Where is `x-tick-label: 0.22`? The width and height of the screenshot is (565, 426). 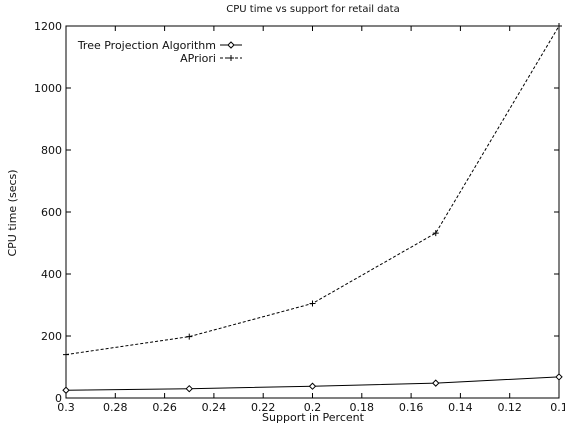 x-tick-label: 0.22 is located at coordinates (263, 407).